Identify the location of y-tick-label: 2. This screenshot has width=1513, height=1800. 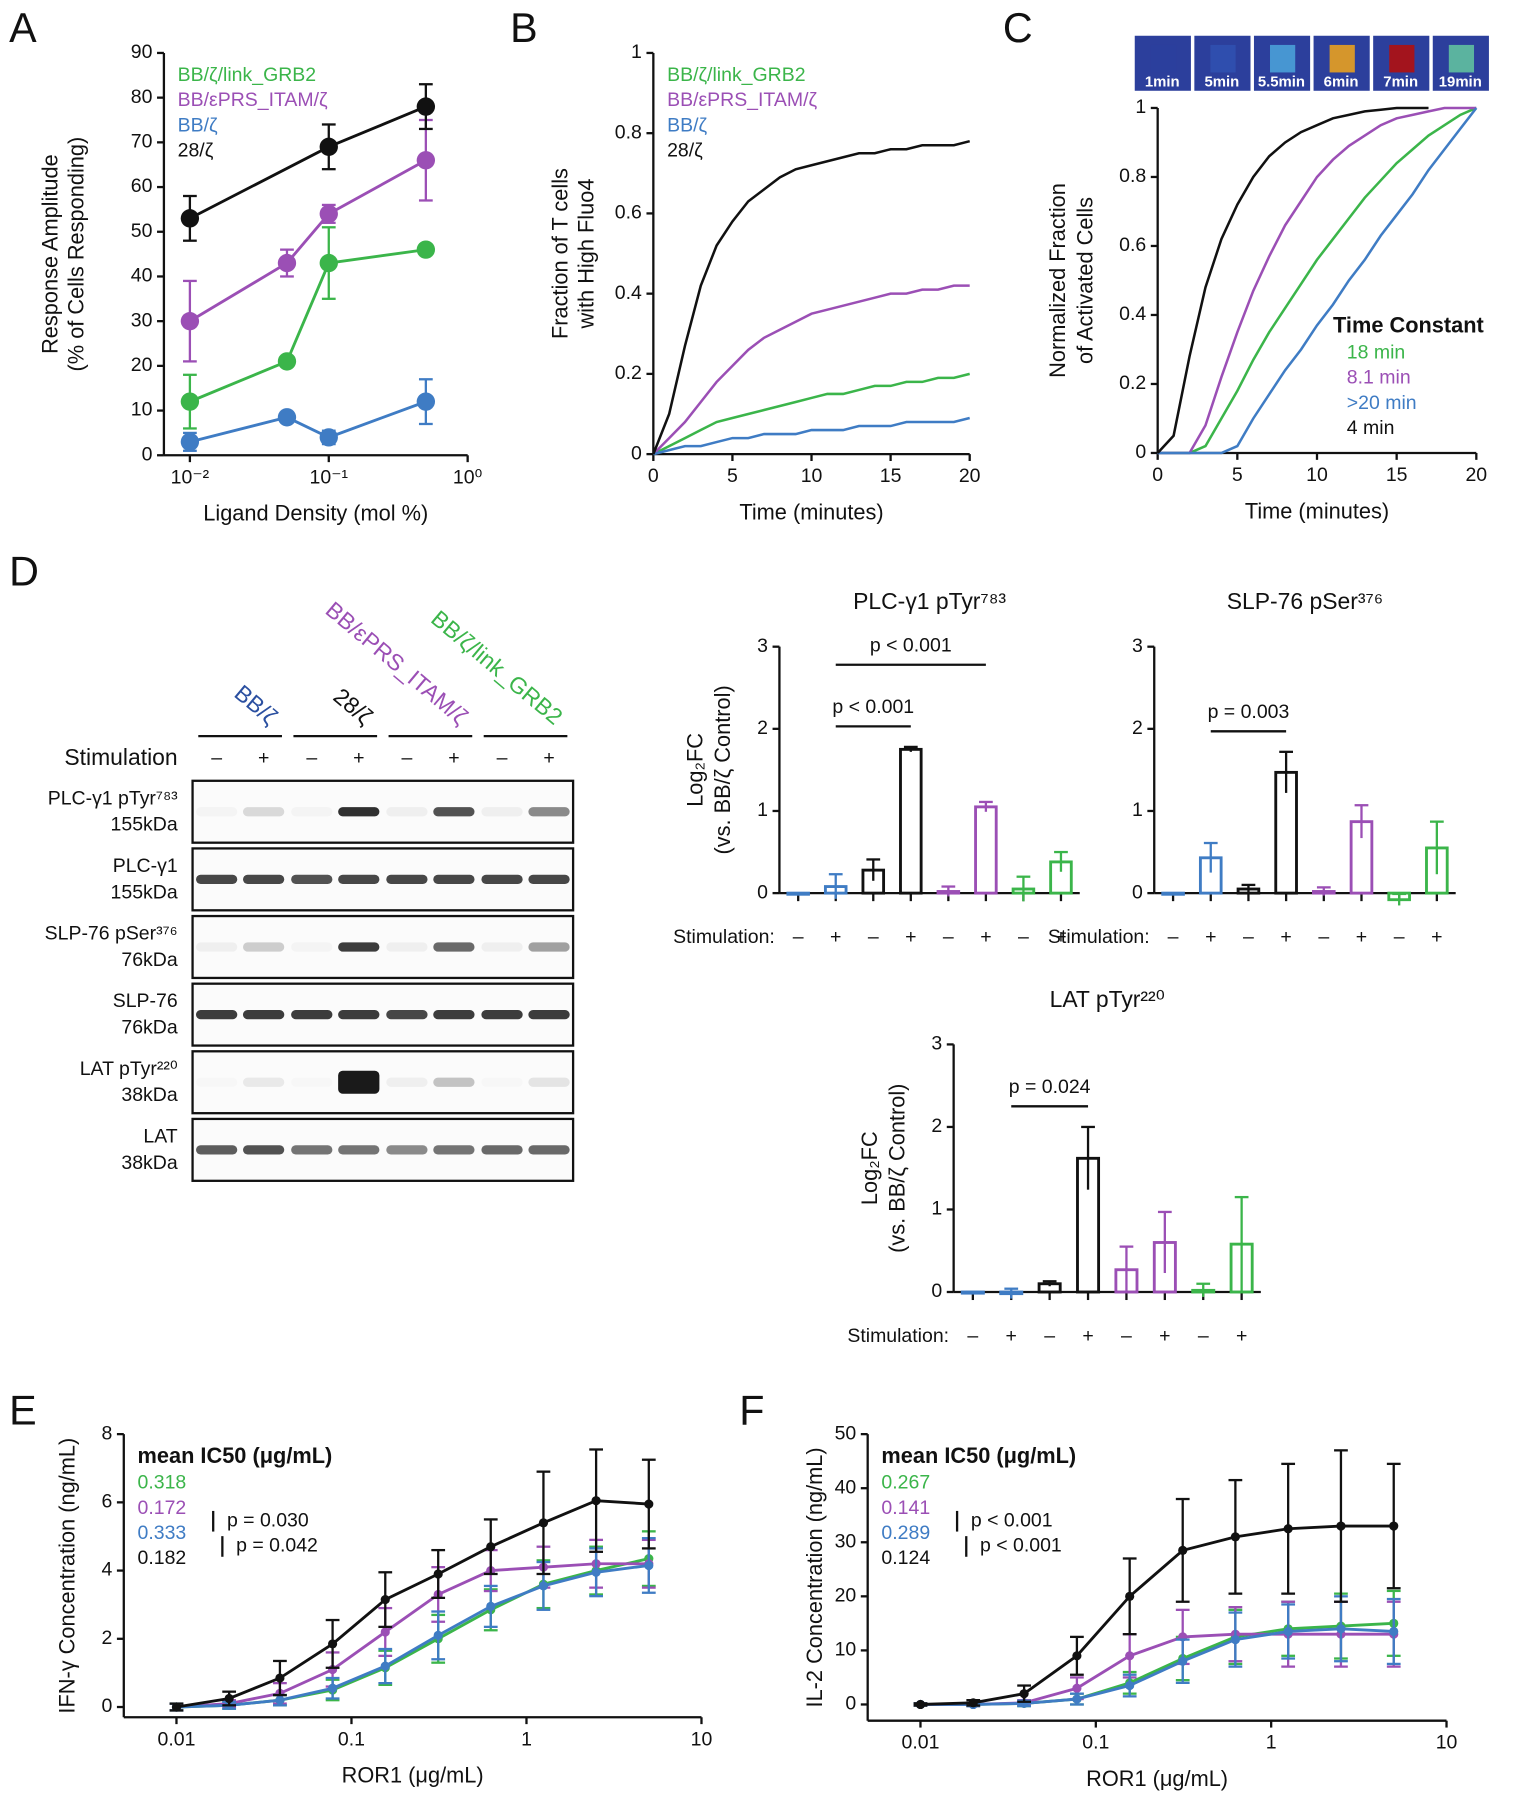
(936, 1126).